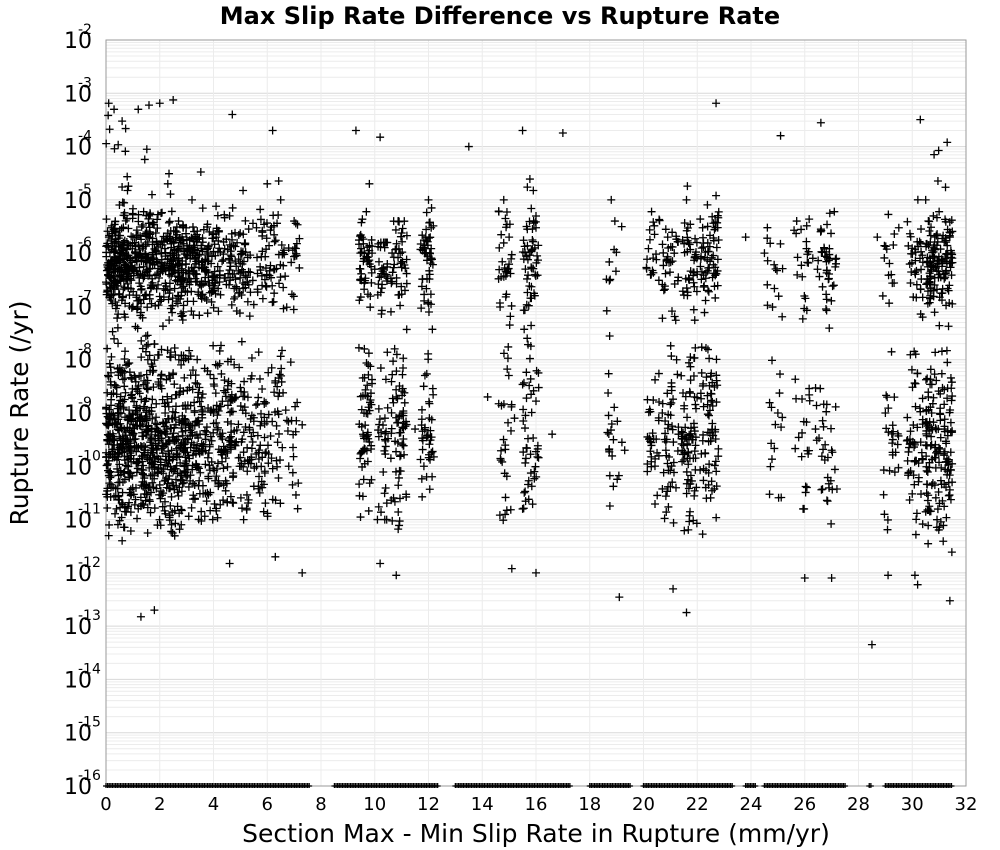  Describe the element at coordinates (845, 785) in the screenshot. I see `zero-rate-point` at that location.